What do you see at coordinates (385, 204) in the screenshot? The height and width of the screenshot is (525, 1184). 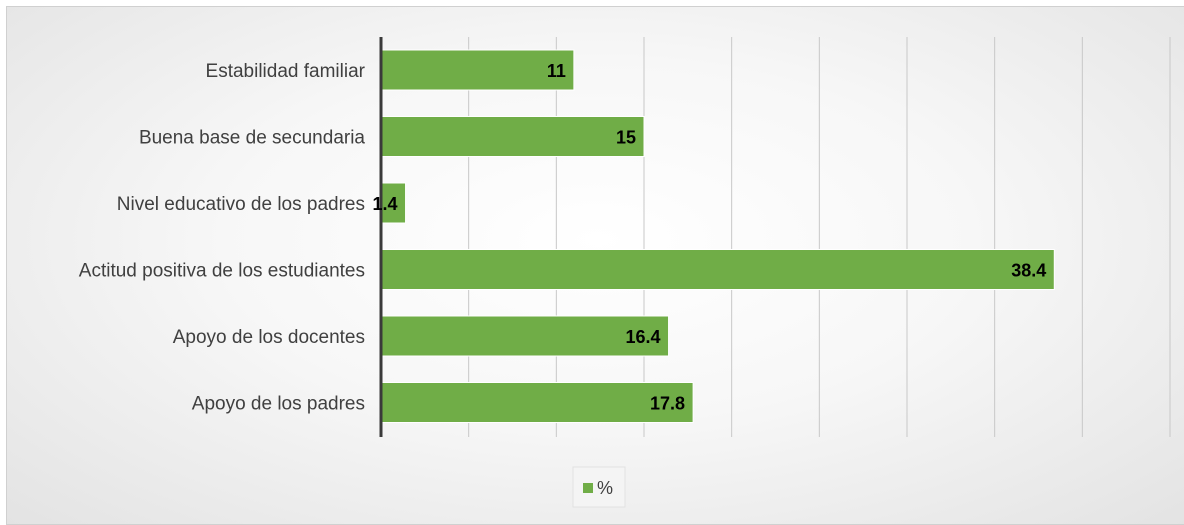 I see `data-label: 1.4` at bounding box center [385, 204].